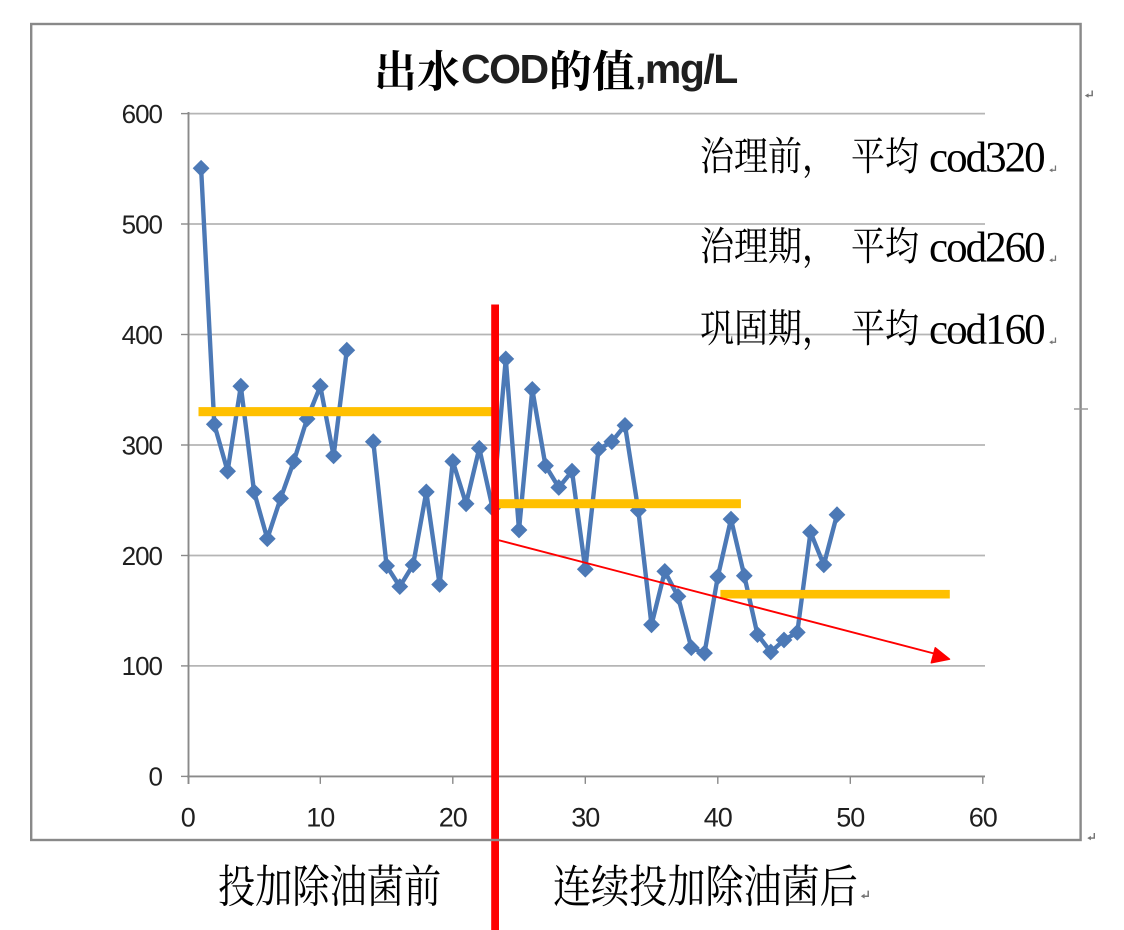 The image size is (1124, 930). What do you see at coordinates (850, 818) in the screenshot?
I see `svg-text: 50` at bounding box center [850, 818].